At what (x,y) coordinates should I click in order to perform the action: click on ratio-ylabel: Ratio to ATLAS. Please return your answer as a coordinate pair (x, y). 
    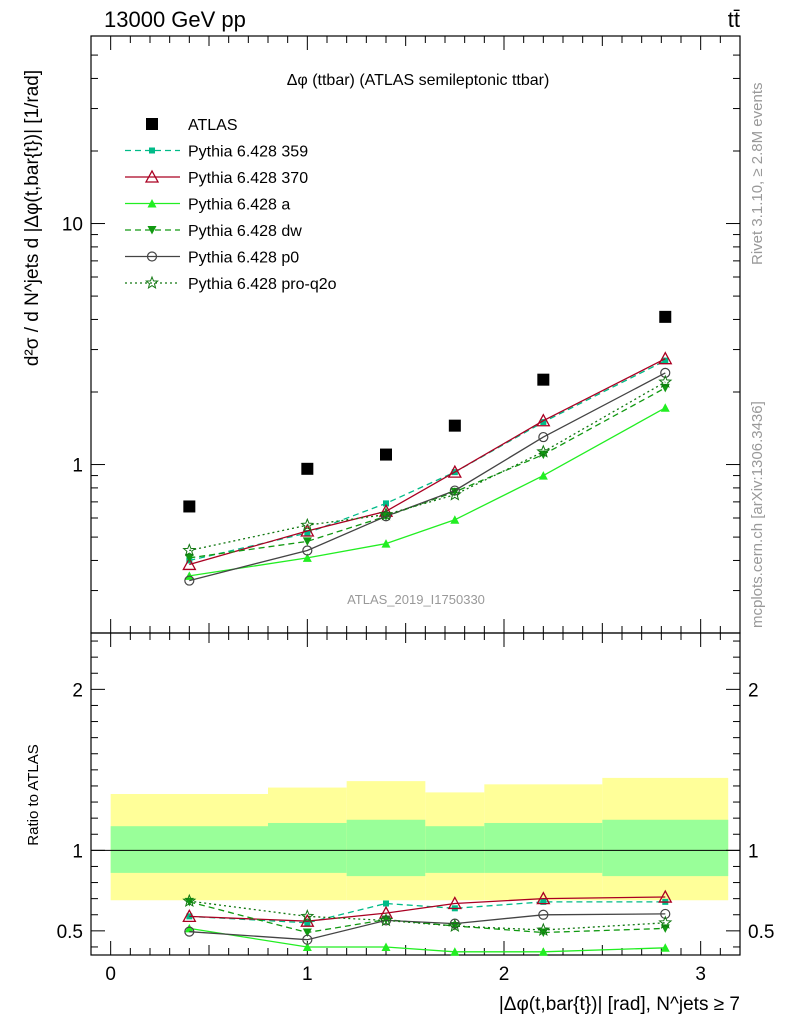
    Looking at the image, I should click on (33, 794).